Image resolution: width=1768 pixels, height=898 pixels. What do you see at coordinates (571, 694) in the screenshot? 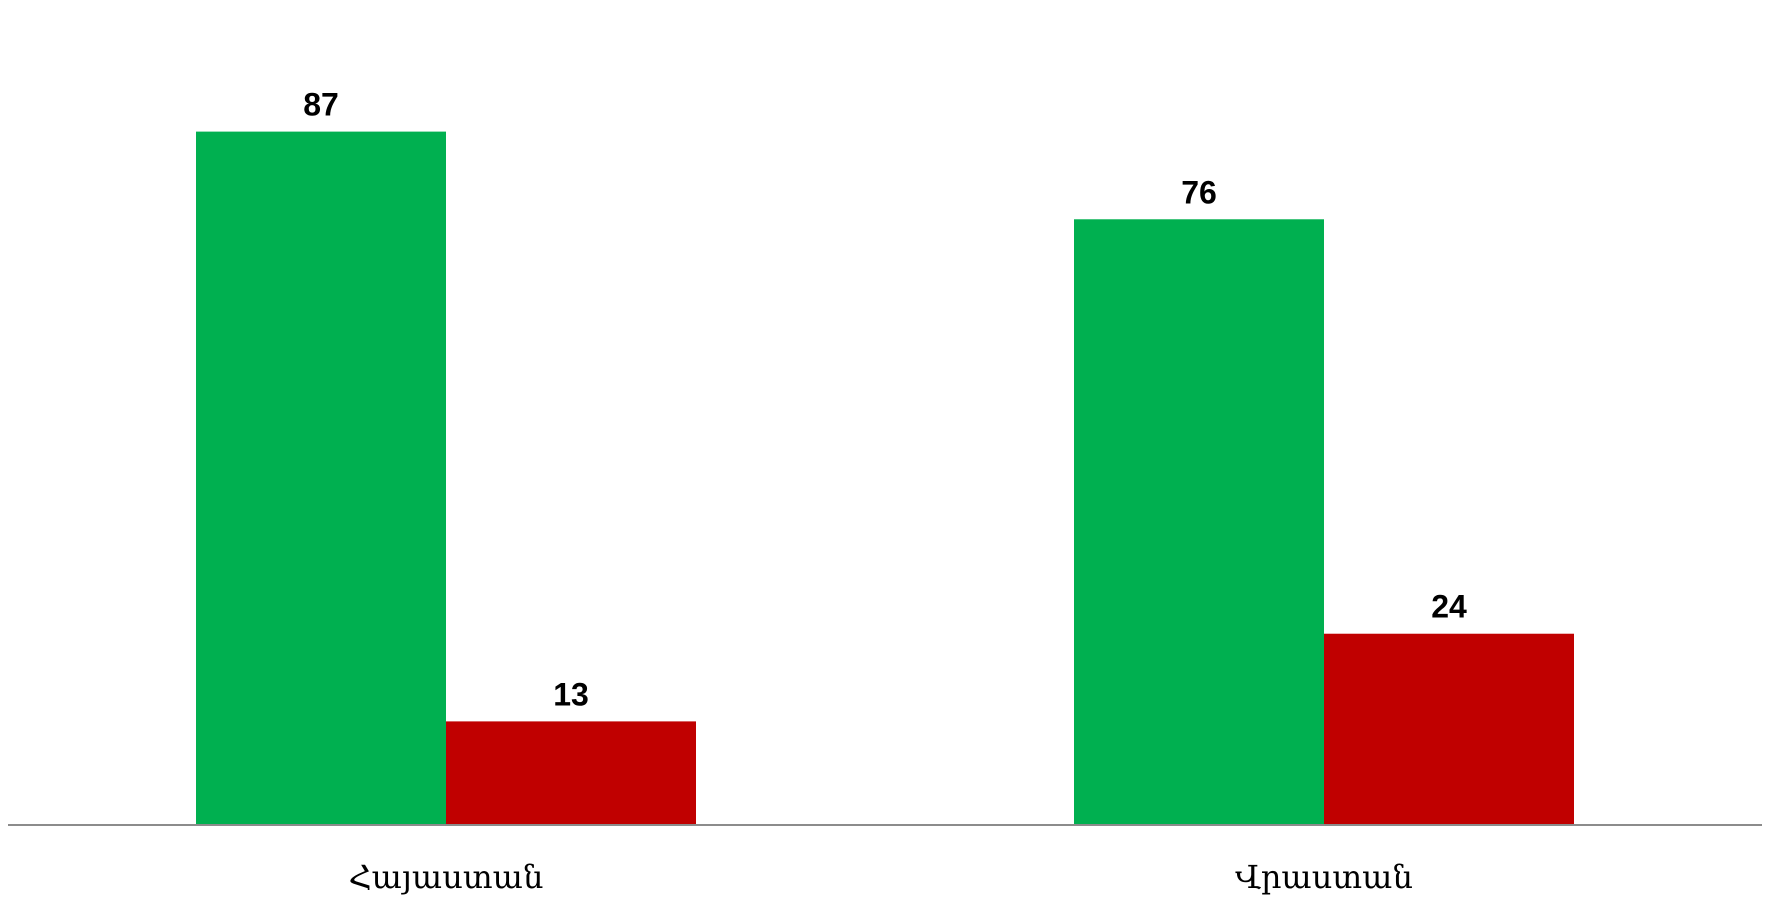
I see `data-label-1-2: 13` at bounding box center [571, 694].